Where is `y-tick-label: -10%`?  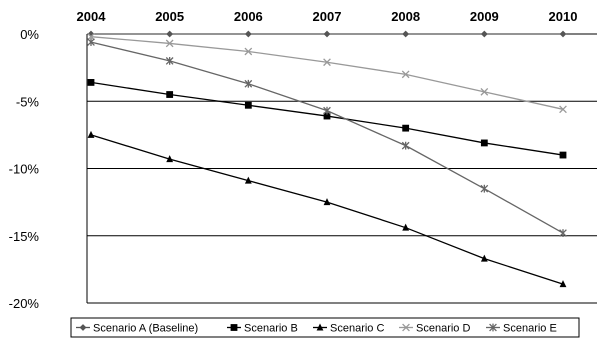 y-tick-label: -10% is located at coordinates (24, 169).